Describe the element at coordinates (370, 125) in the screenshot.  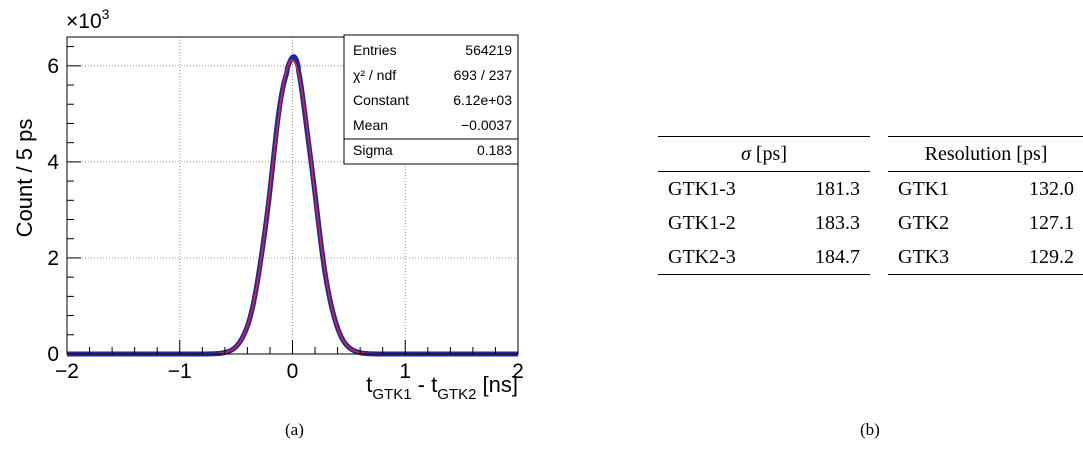
I see `stats-label-mean: Mean` at that location.